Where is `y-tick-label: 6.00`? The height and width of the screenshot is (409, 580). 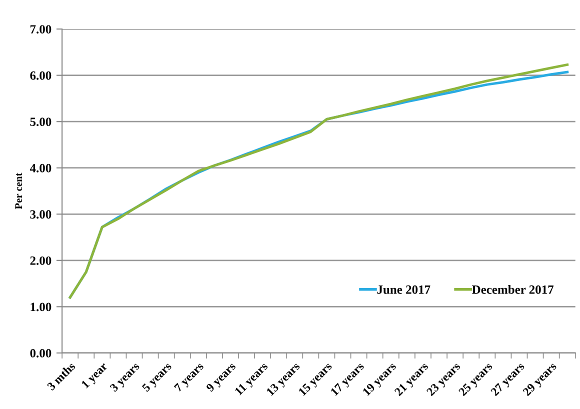 y-tick-label: 6.00 is located at coordinates (41, 75).